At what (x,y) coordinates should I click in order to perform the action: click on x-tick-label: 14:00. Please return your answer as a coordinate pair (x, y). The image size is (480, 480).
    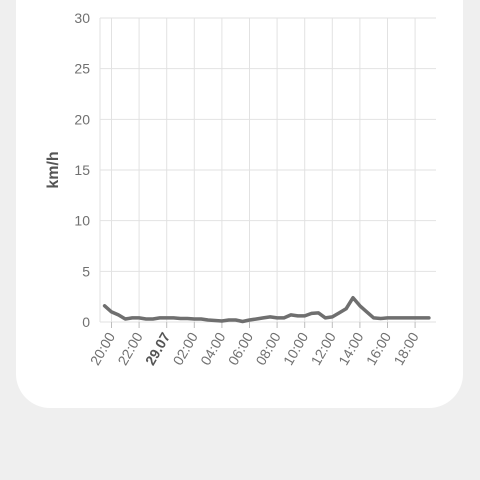
    Looking at the image, I should click on (350, 348).